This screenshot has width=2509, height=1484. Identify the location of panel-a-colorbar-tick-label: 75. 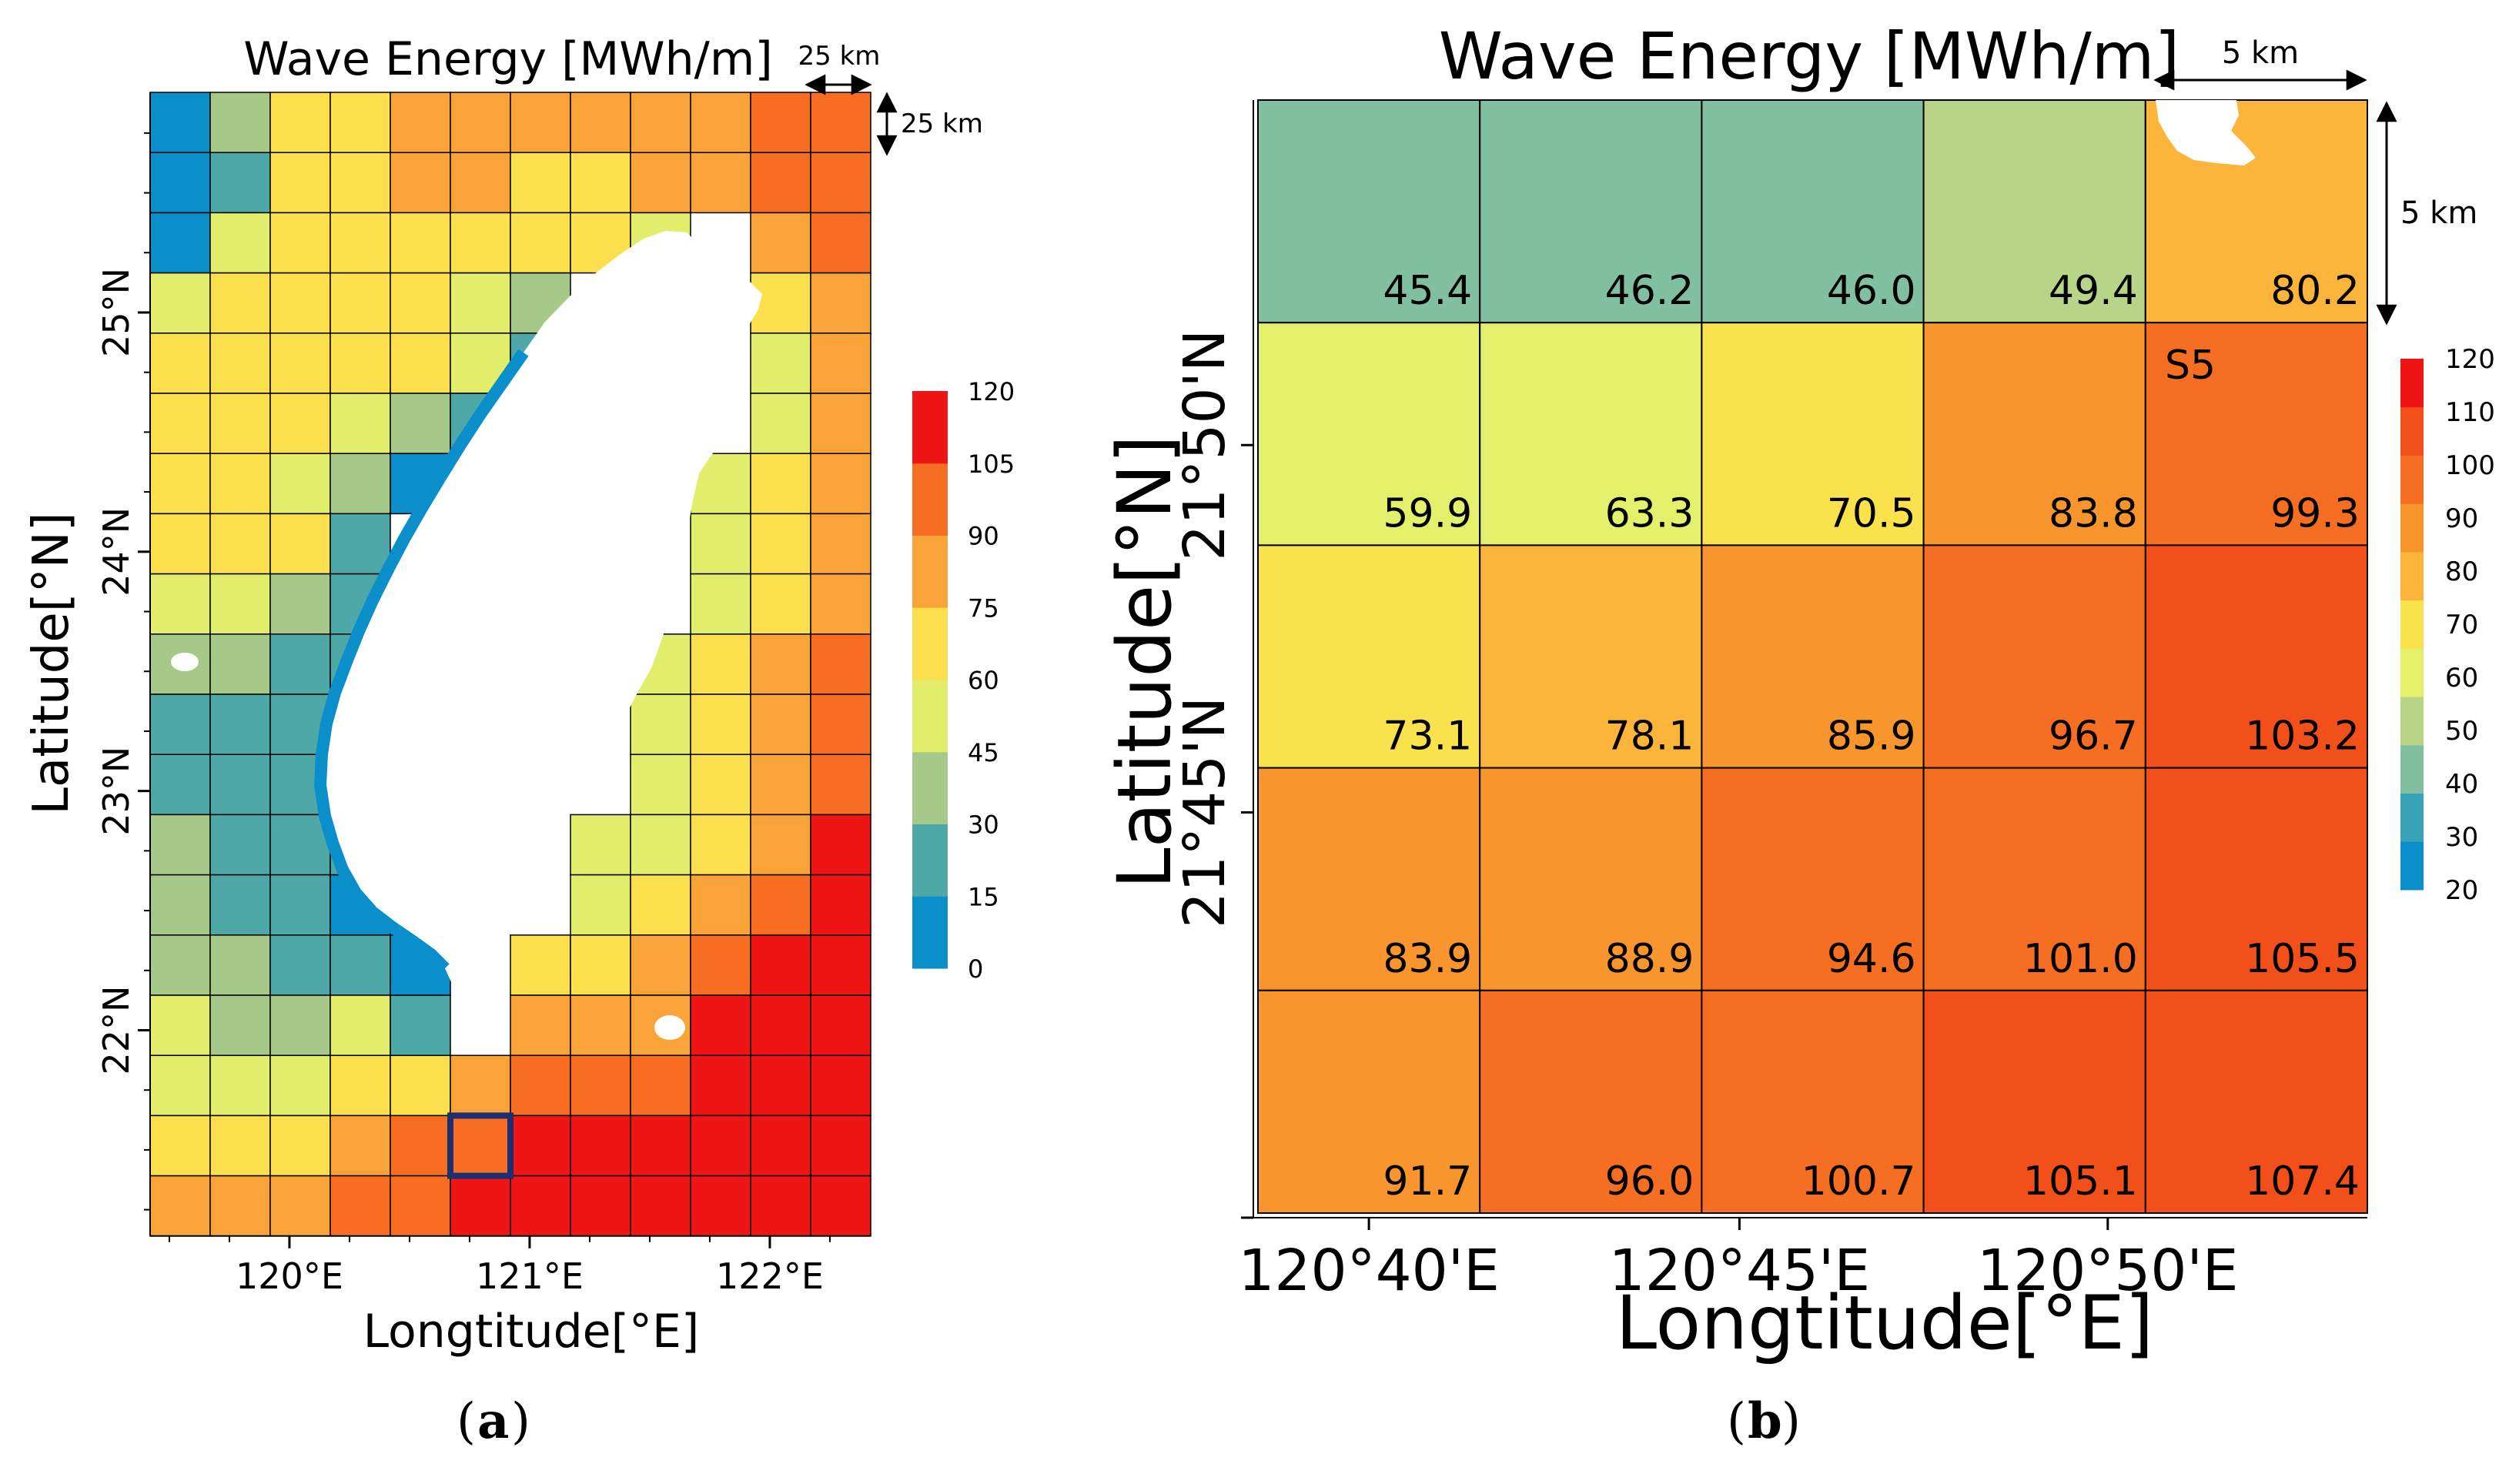
(983, 608).